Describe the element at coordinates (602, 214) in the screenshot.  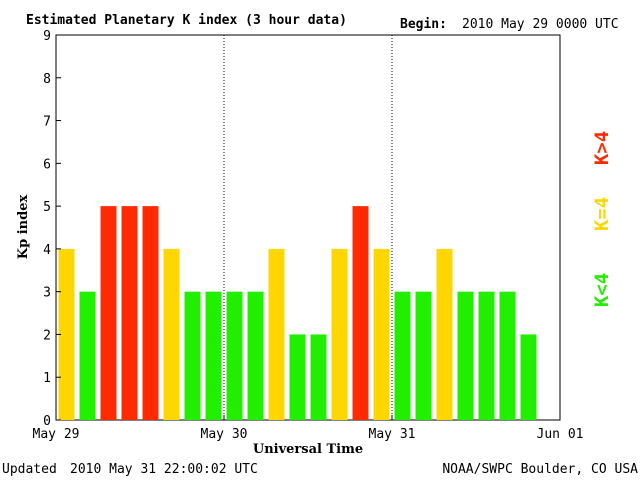
I see `legend-entry: K=4` at that location.